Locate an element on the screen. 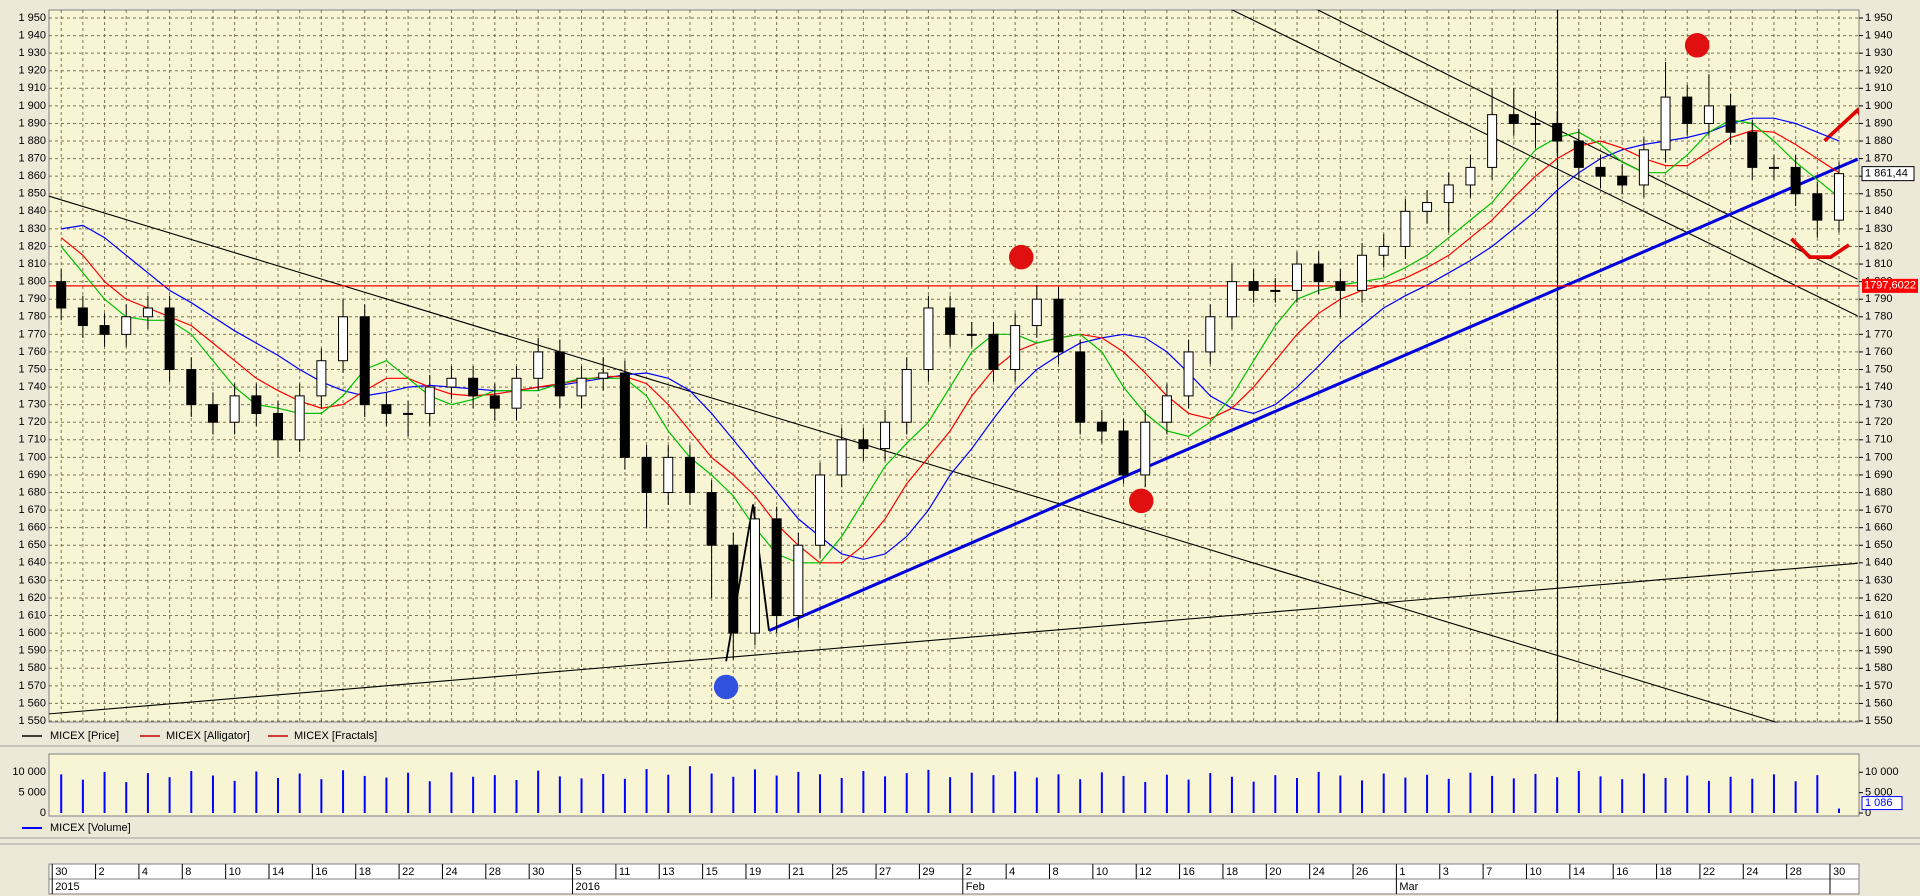 The width and height of the screenshot is (1920, 896). x-tick-label: 22 is located at coordinates (1709, 872).